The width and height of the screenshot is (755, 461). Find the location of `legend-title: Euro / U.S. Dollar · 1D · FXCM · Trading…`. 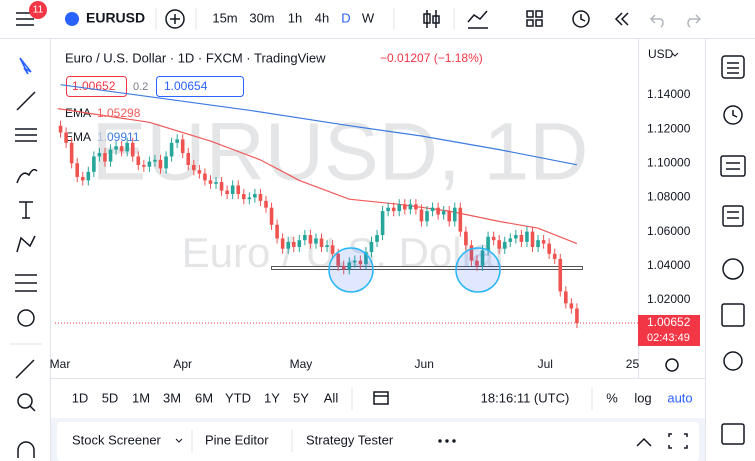

legend-title: Euro / U.S. Dollar · 1D · FXCM · Trading… is located at coordinates (195, 57).